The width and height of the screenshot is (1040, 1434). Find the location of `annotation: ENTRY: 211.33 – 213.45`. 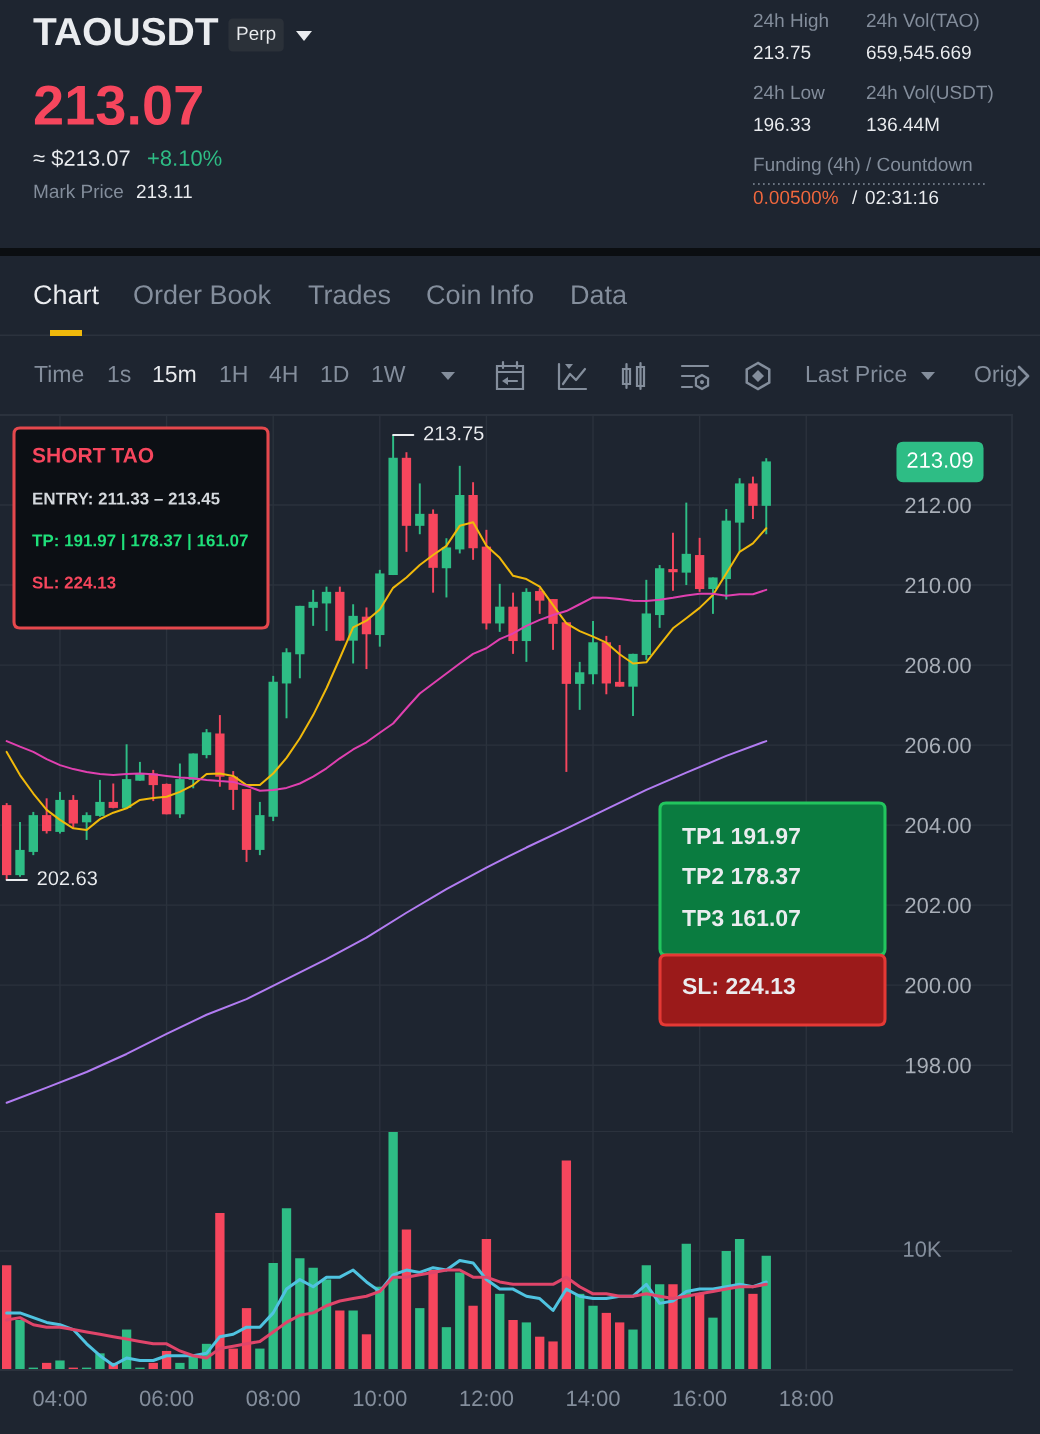

annotation: ENTRY: 211.33 – 213.45 is located at coordinates (126, 498).